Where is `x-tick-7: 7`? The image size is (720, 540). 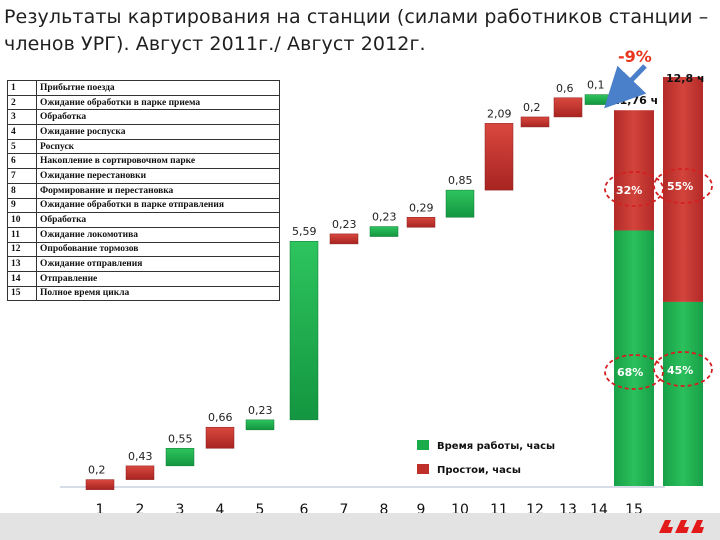 x-tick-7: 7 is located at coordinates (344, 510).